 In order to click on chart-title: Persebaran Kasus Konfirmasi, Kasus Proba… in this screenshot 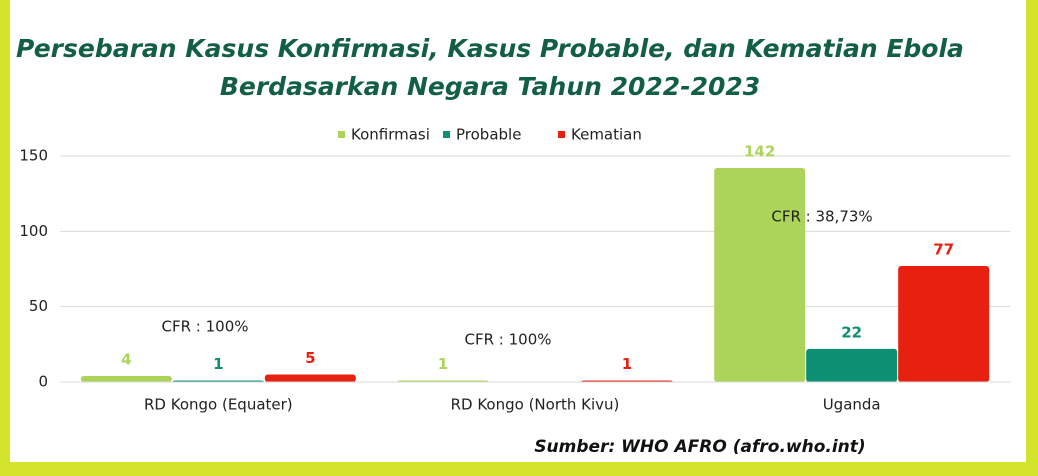, I will do `click(490, 48)`.